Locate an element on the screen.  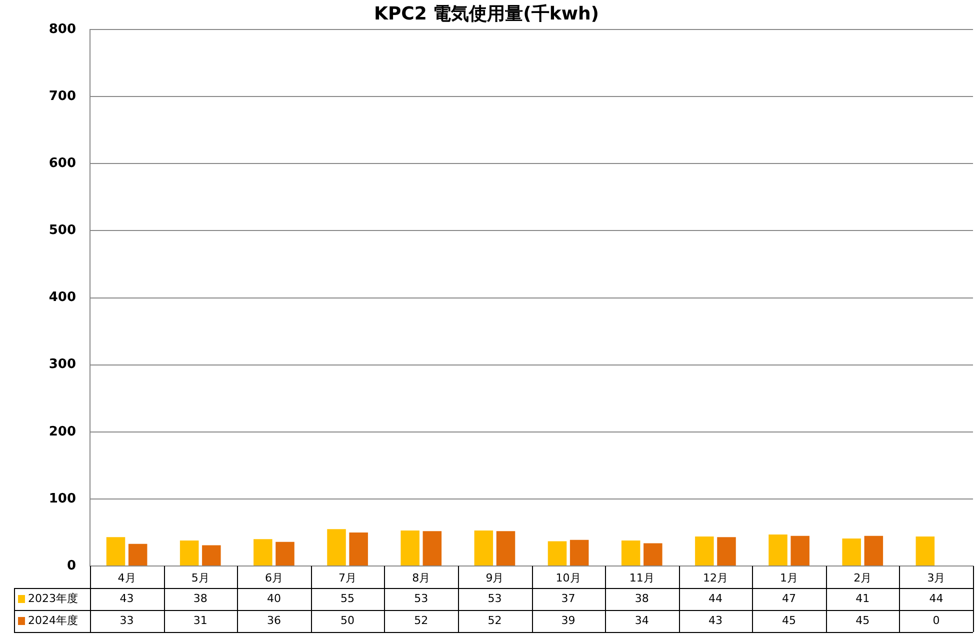
y-tick-label: 0 is located at coordinates (71, 566).